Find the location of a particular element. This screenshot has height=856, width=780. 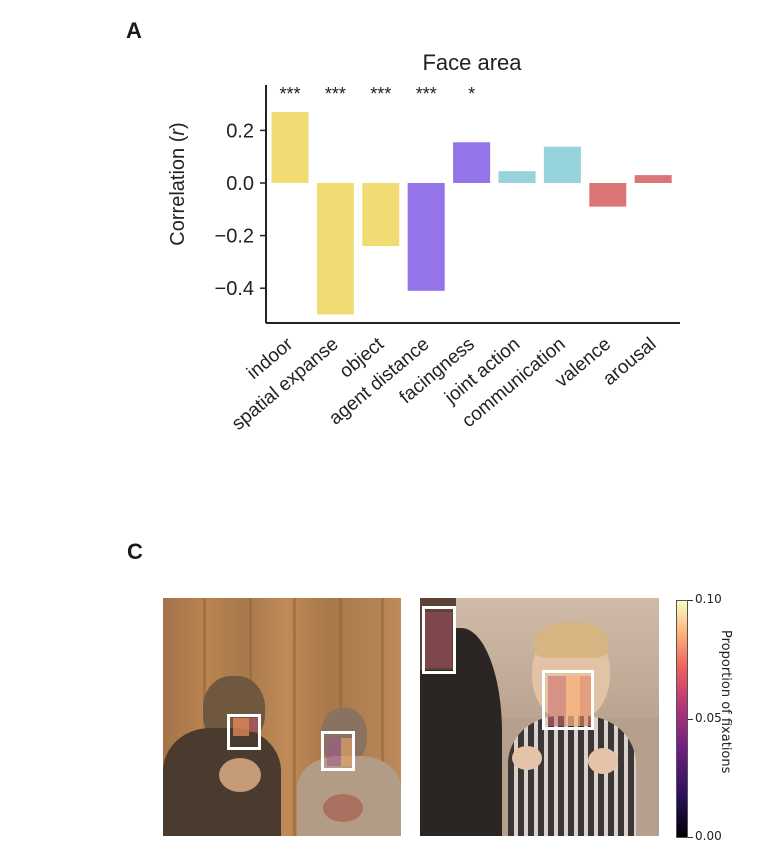

y-axis-label: Correlation (r) is located at coordinates (178, 183).